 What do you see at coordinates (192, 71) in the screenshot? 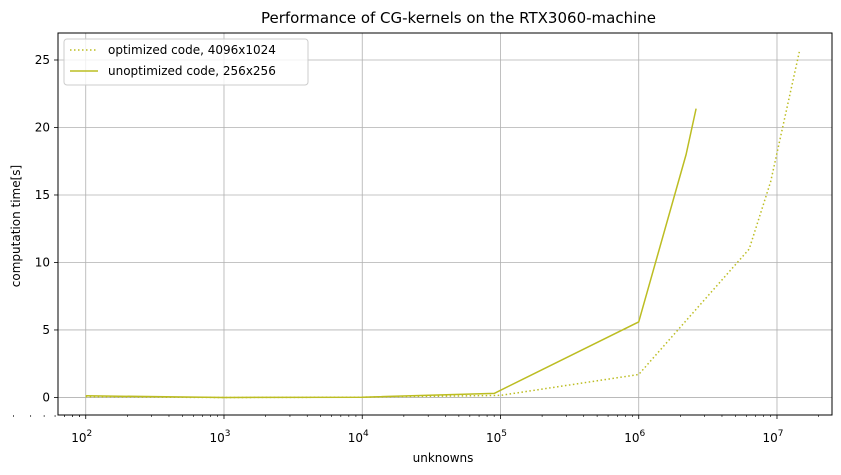
I see `legend-label: unoptimized code, 256x256` at bounding box center [192, 71].